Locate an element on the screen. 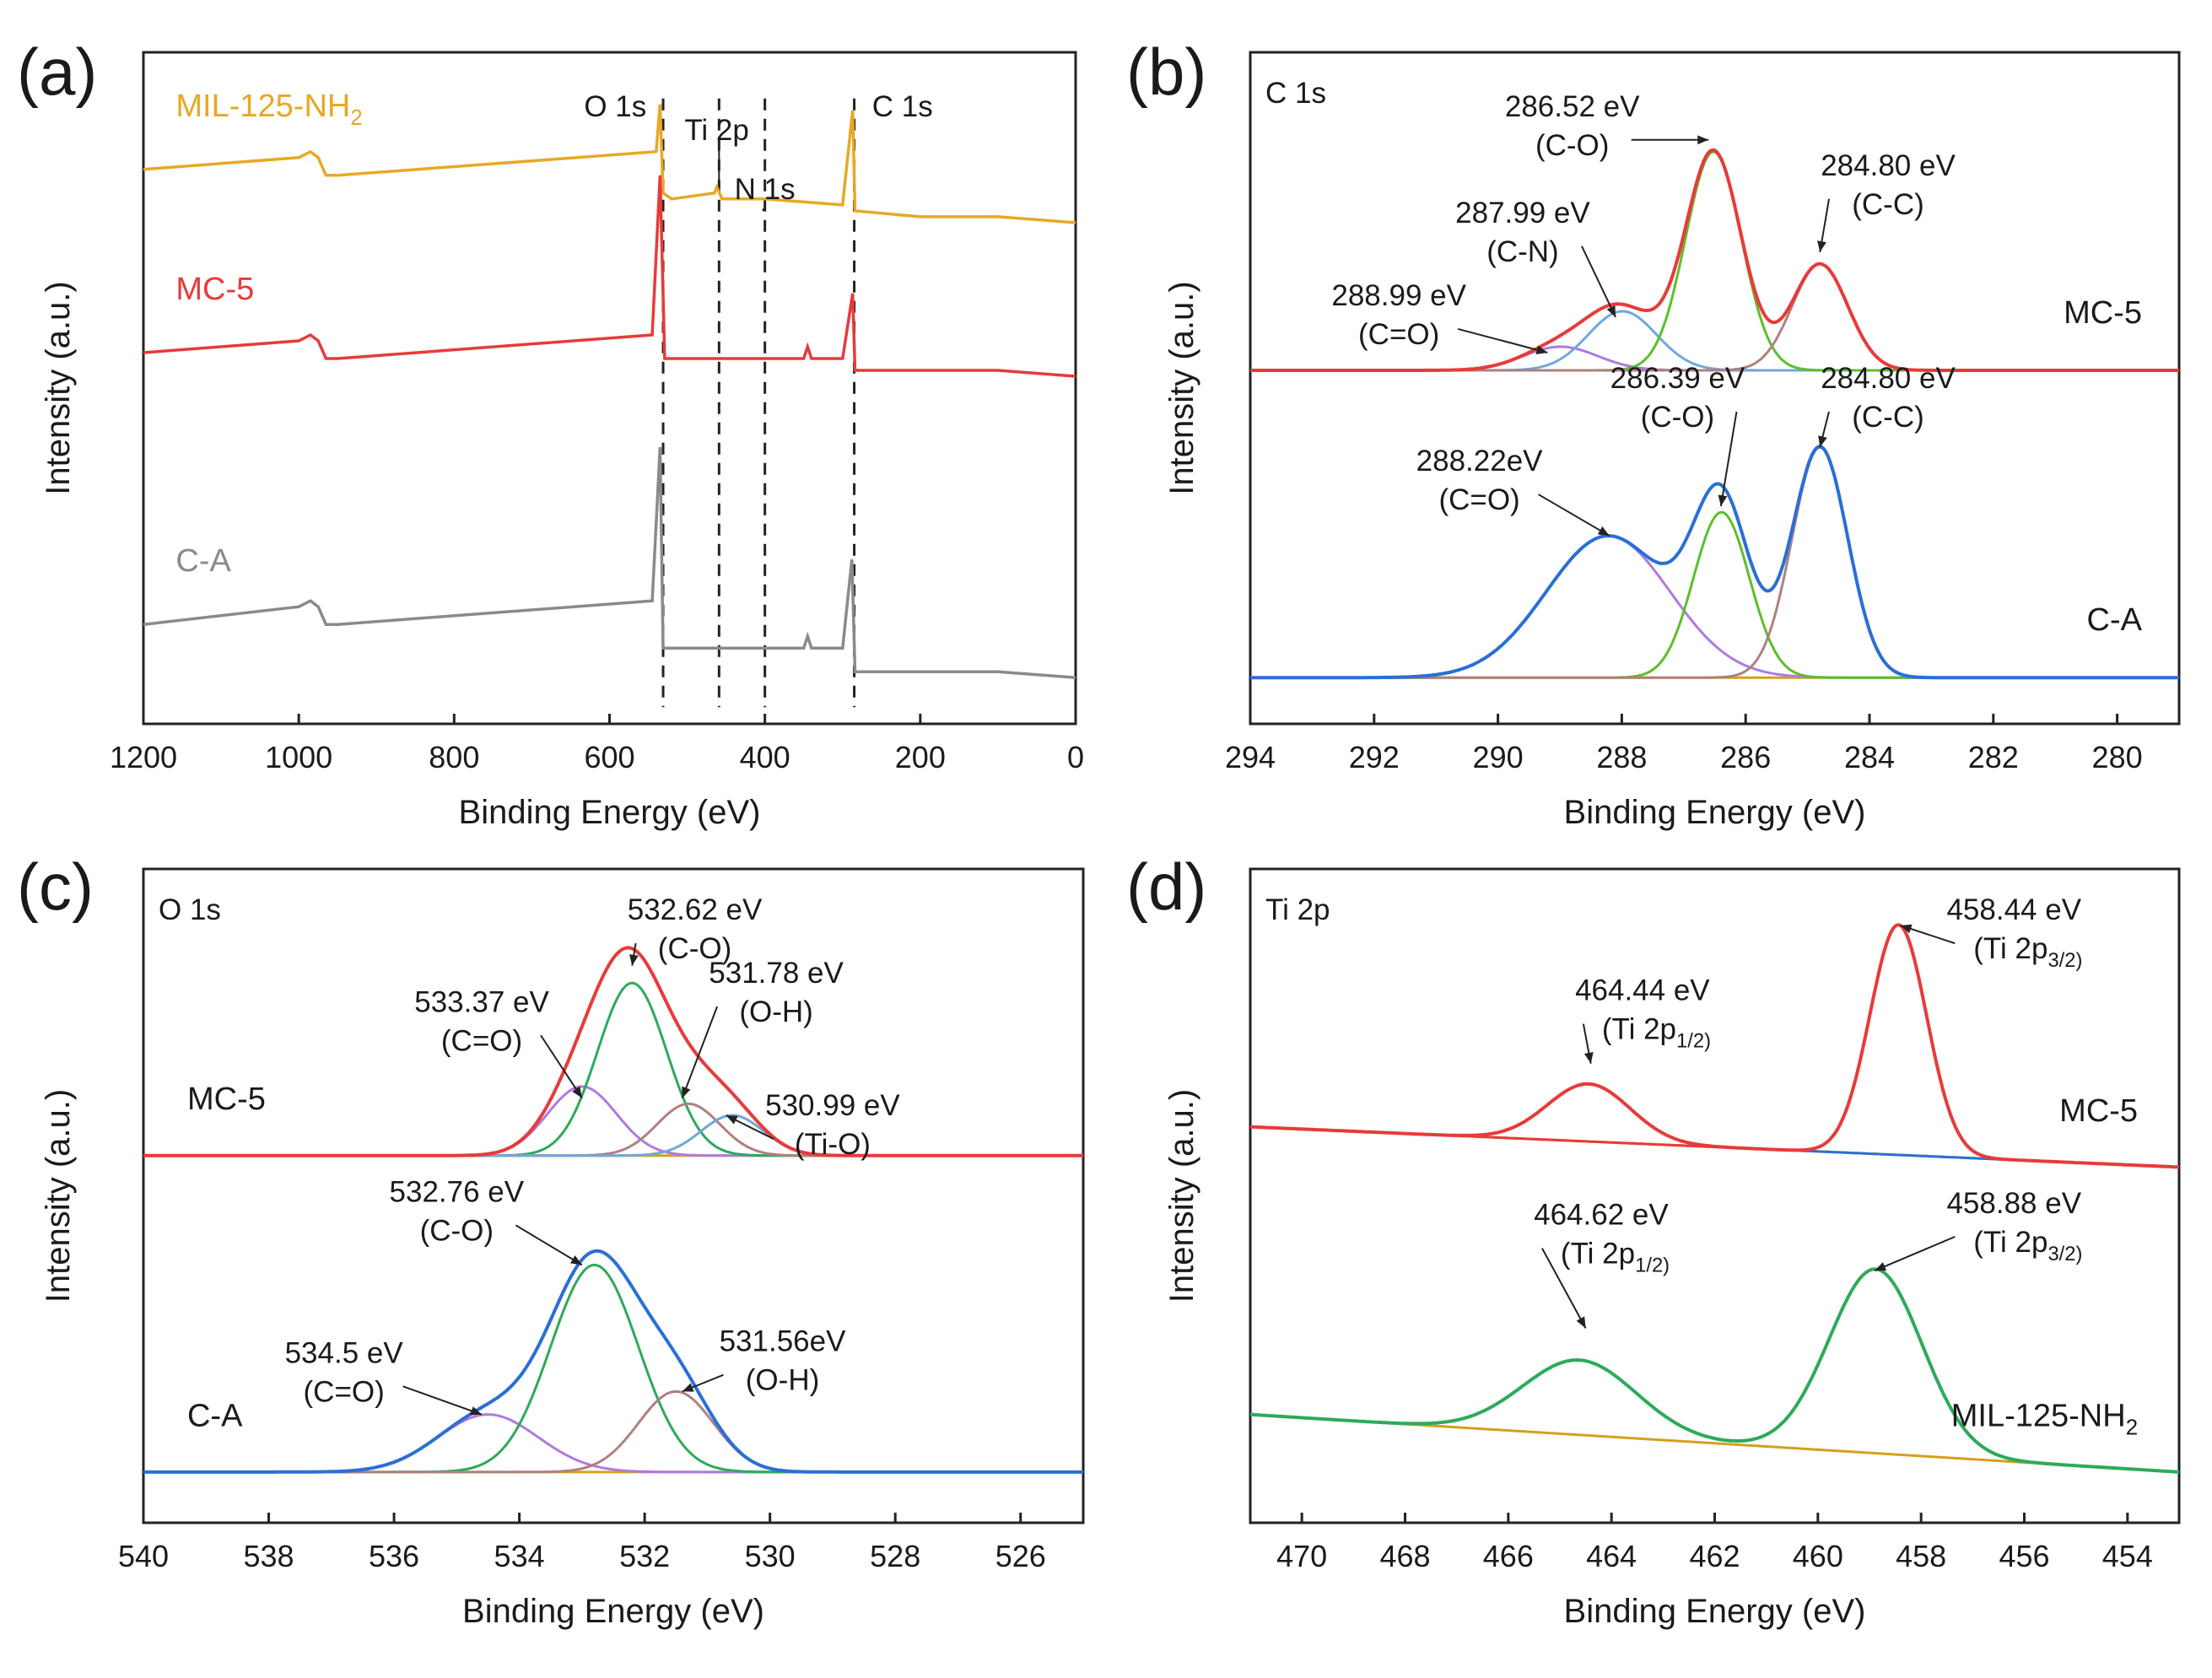  x-tick-label: 400 is located at coordinates (765, 757).